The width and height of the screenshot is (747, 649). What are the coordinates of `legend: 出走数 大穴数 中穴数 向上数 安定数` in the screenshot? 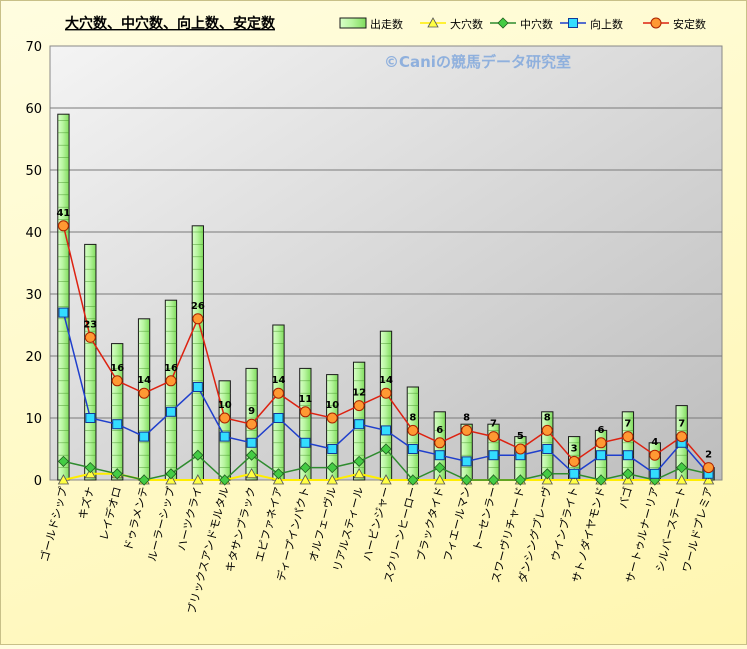 It's located at (522, 24).